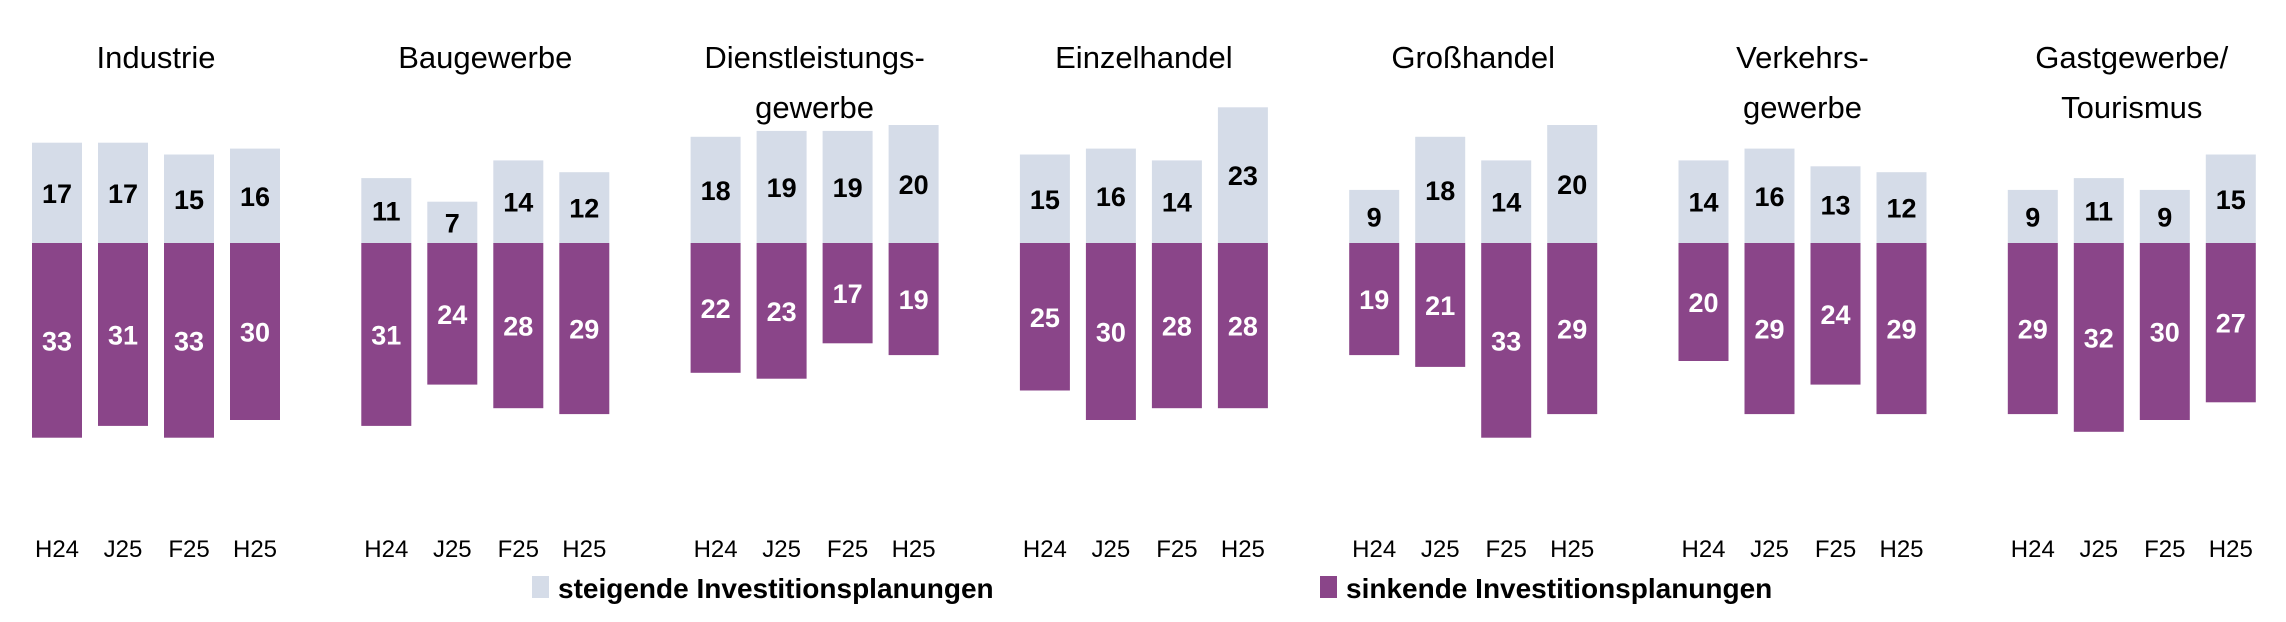 The image size is (2286, 622). Describe the element at coordinates (1559, 588) in the screenshot. I see `legend-label-sinkend: sinkende Investitionsplanungen` at that location.